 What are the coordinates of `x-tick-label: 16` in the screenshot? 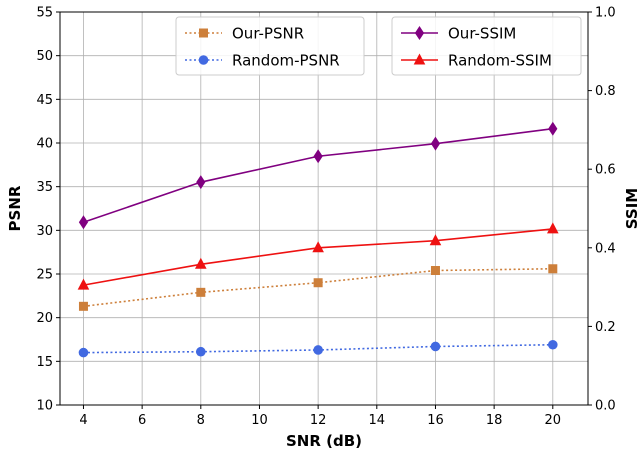 It's located at (435, 420).